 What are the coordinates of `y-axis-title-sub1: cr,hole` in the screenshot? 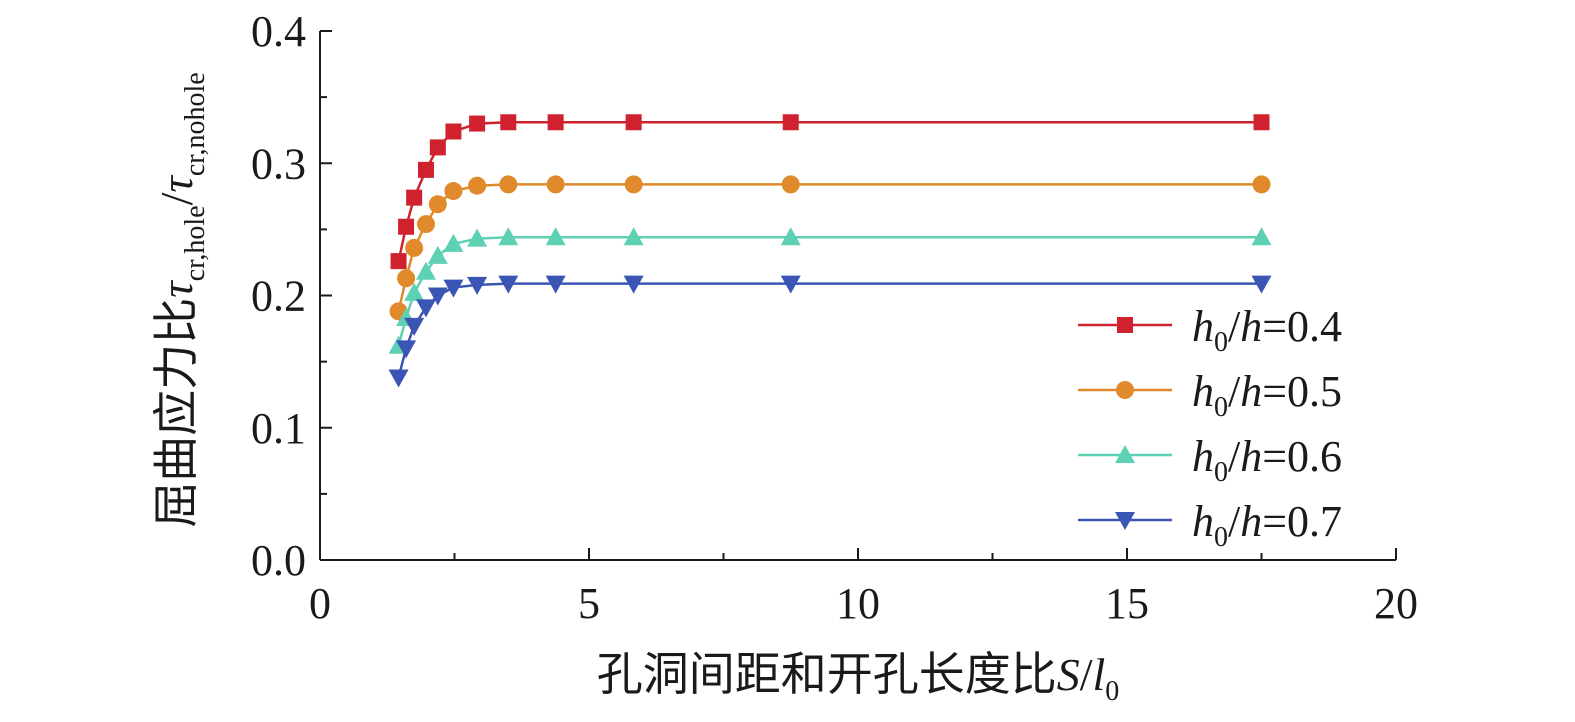 It's located at (195, 243).